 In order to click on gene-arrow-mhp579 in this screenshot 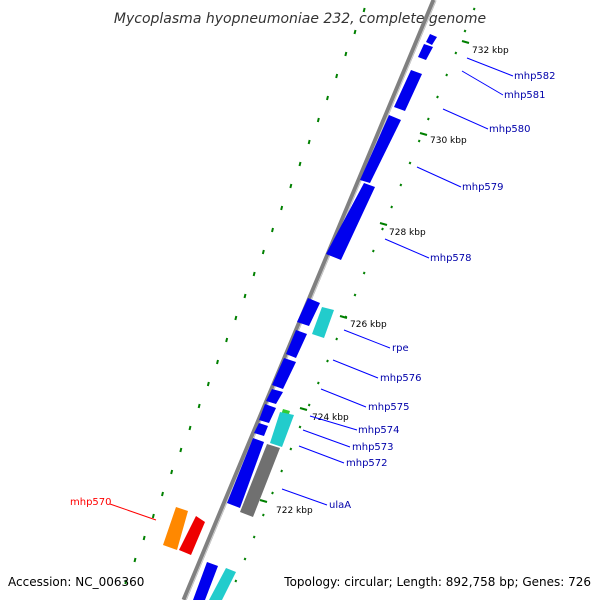, I will do `click(380, 149)`.